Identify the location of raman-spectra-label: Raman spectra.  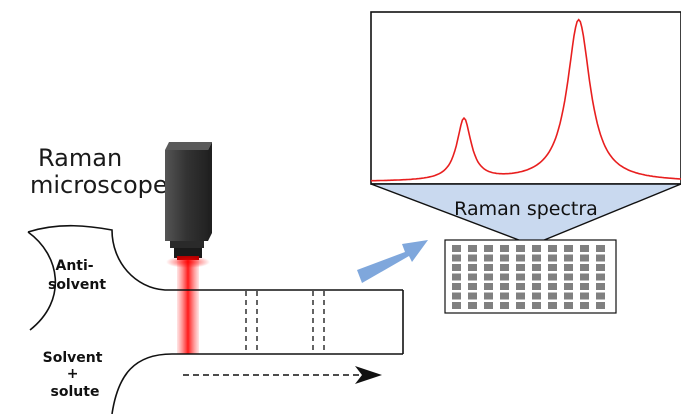
(526, 209).